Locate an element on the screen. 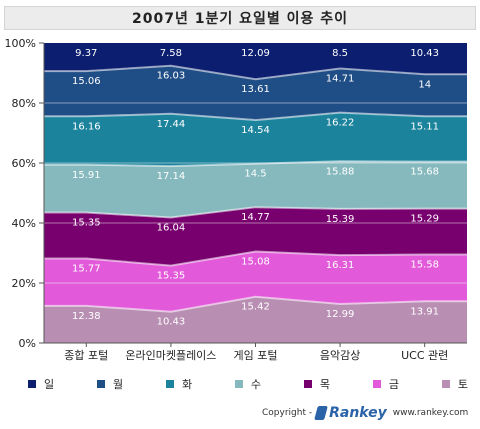 The height and width of the screenshot is (429, 480). data-label: 12.99 is located at coordinates (340, 314).